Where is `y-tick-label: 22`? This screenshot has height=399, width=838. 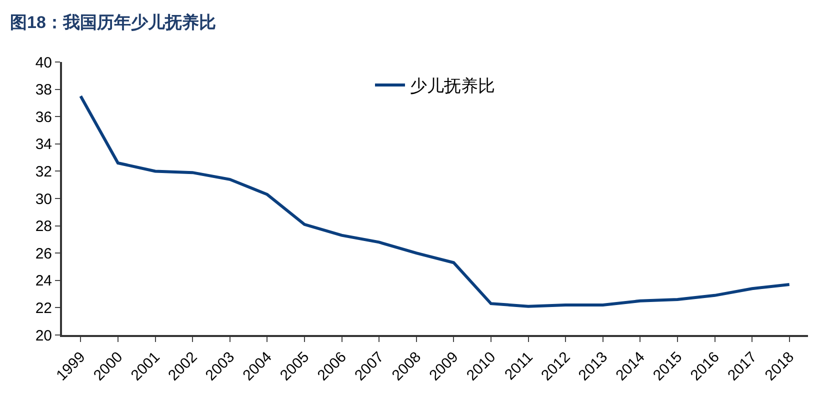 y-tick-label: 22 is located at coordinates (43, 308).